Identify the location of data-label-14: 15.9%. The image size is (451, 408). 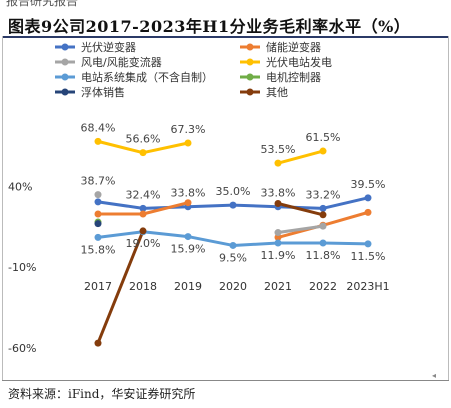
(188, 249).